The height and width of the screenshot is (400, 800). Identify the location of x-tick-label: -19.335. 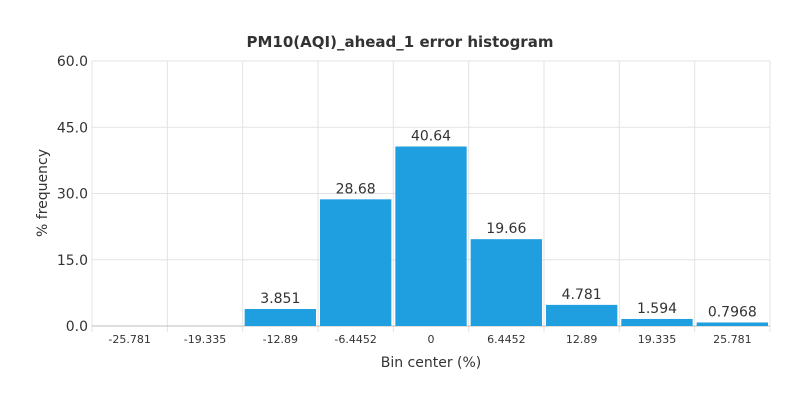
(205, 339).